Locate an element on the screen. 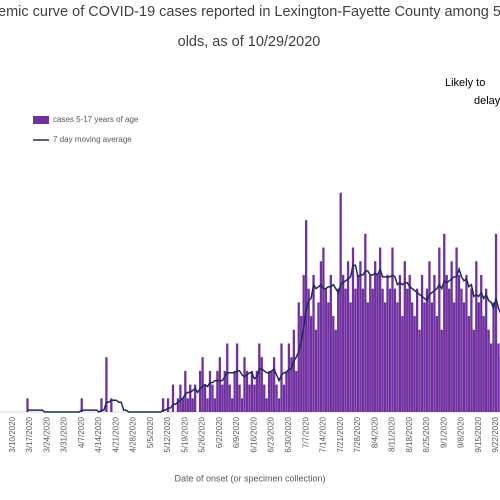 This screenshot has width=500, height=500. x-tick-label: 6/2/2020 is located at coordinates (219, 432).